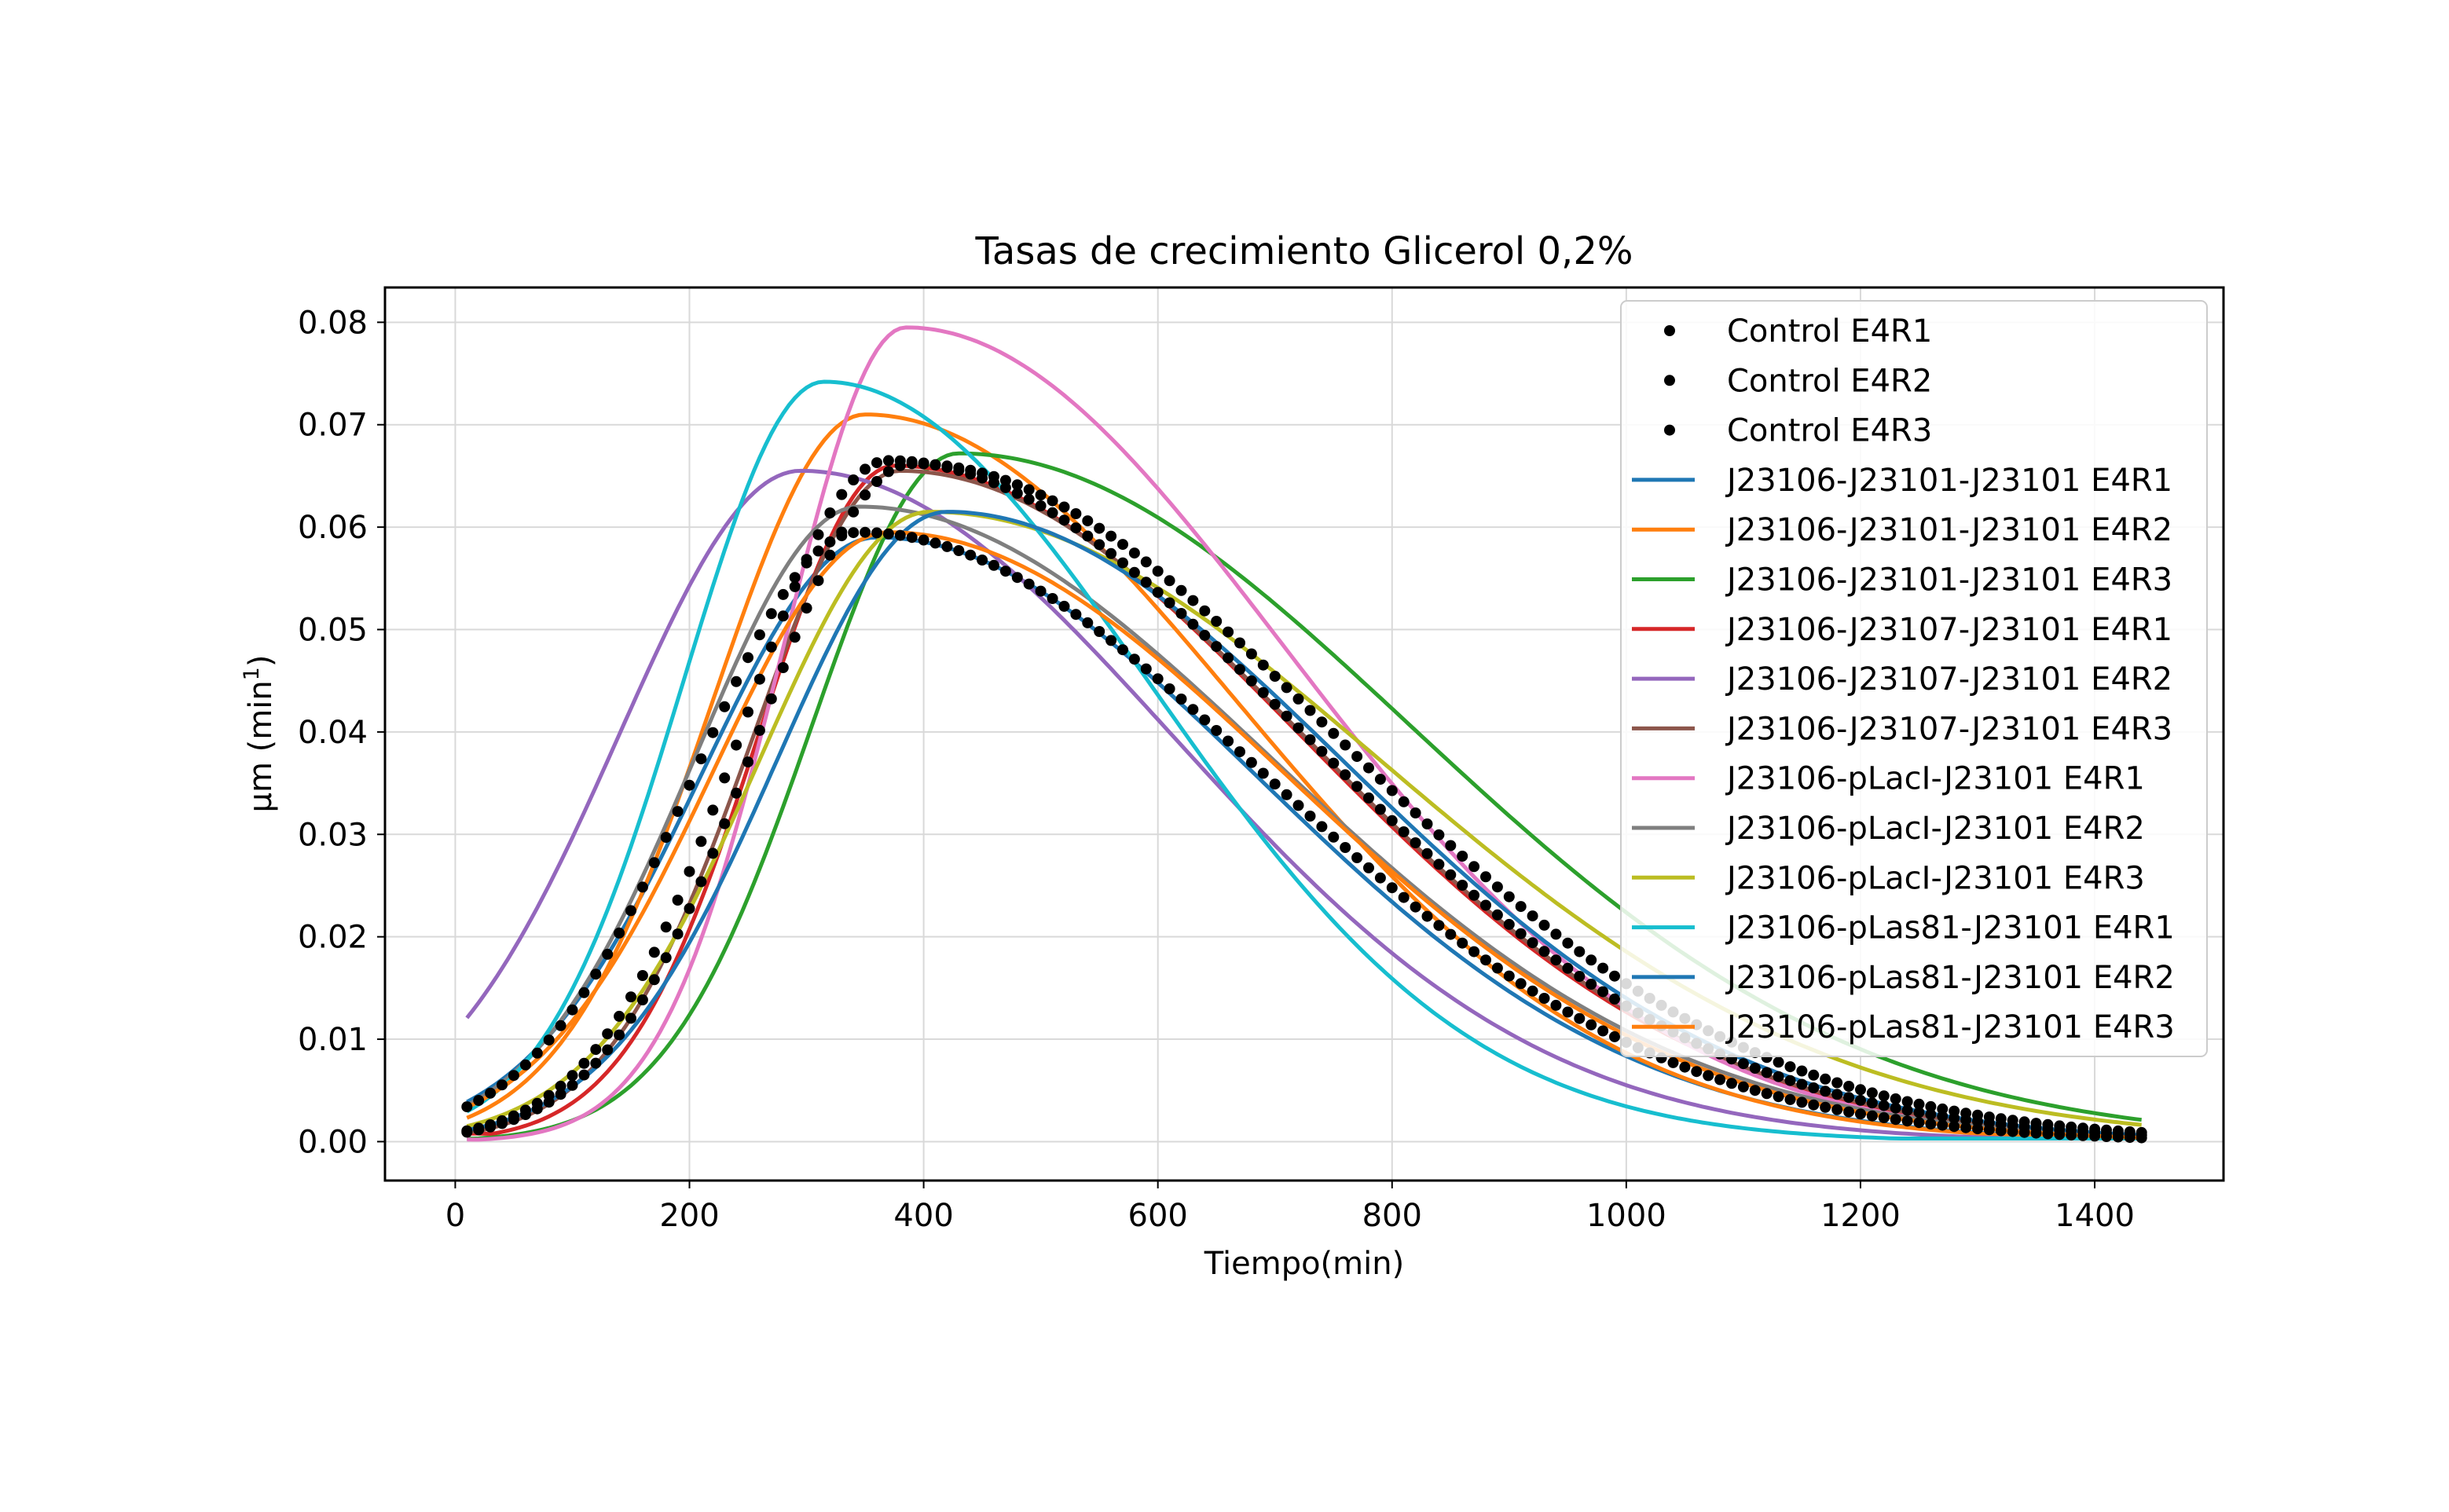 Image resolution: width=2449 pixels, height=1512 pixels. I want to click on y-tick-label: 0.04, so click(333, 733).